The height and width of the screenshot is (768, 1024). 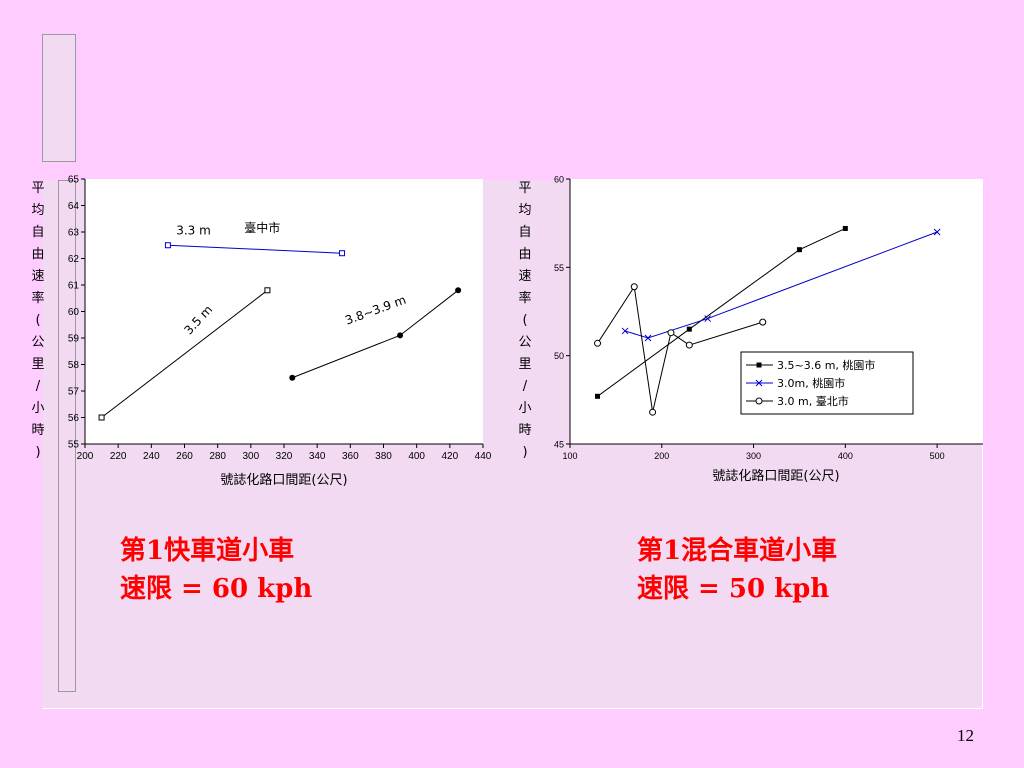 I want to click on left-caption: 第1快車道小車 速限 = 60 kph, so click(x=216, y=570).